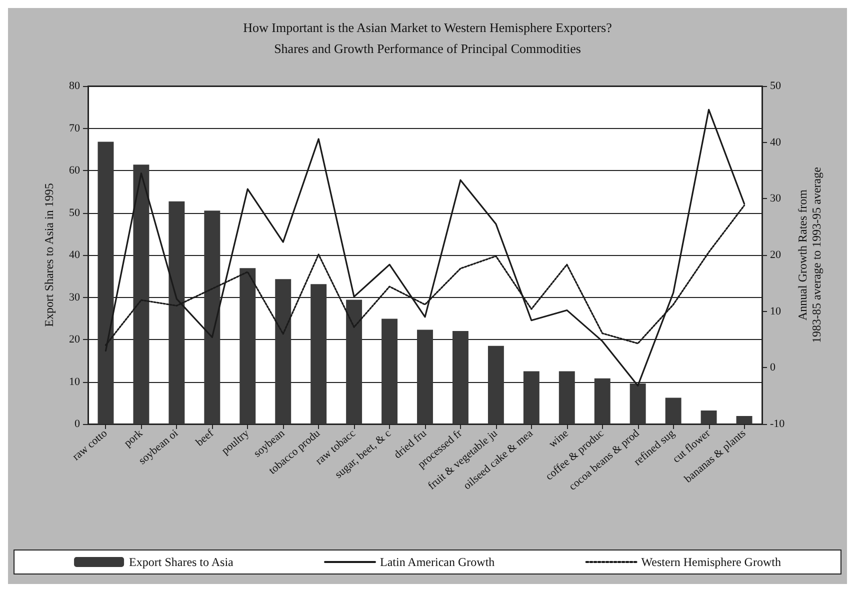 This screenshot has width=855, height=592. Describe the element at coordinates (77, 424) in the screenshot. I see `y-tick-label: 0` at that location.